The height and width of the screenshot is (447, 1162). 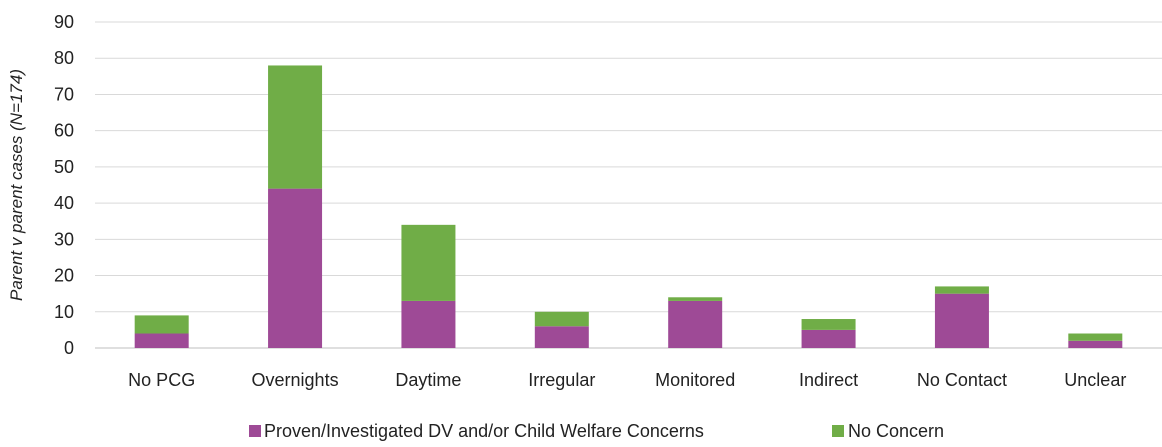 I want to click on y-tick-label: 20, so click(x=64, y=276).